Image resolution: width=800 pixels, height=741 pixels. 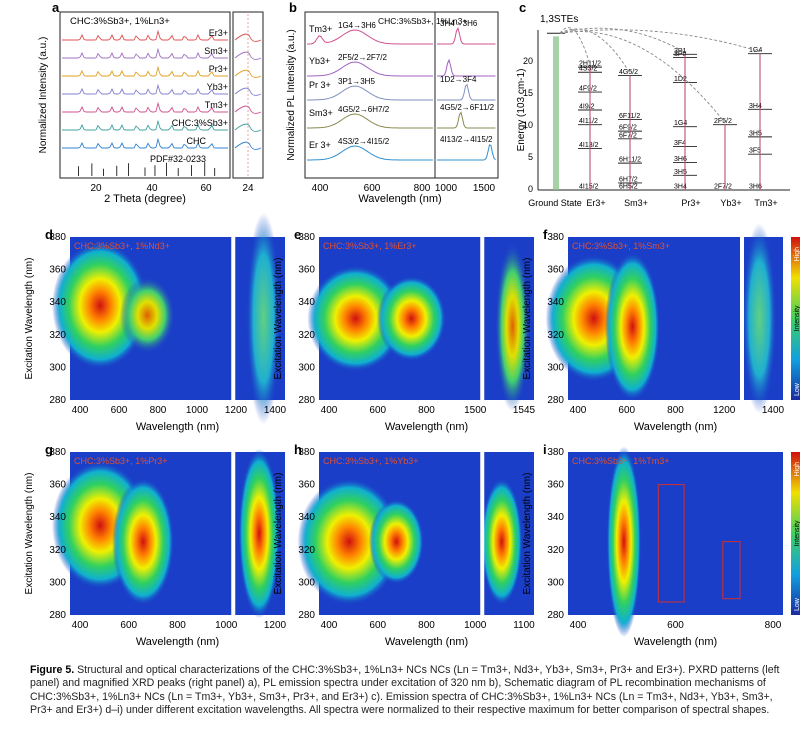 I want to click on colorbar-low: Low, so click(x=797, y=604).